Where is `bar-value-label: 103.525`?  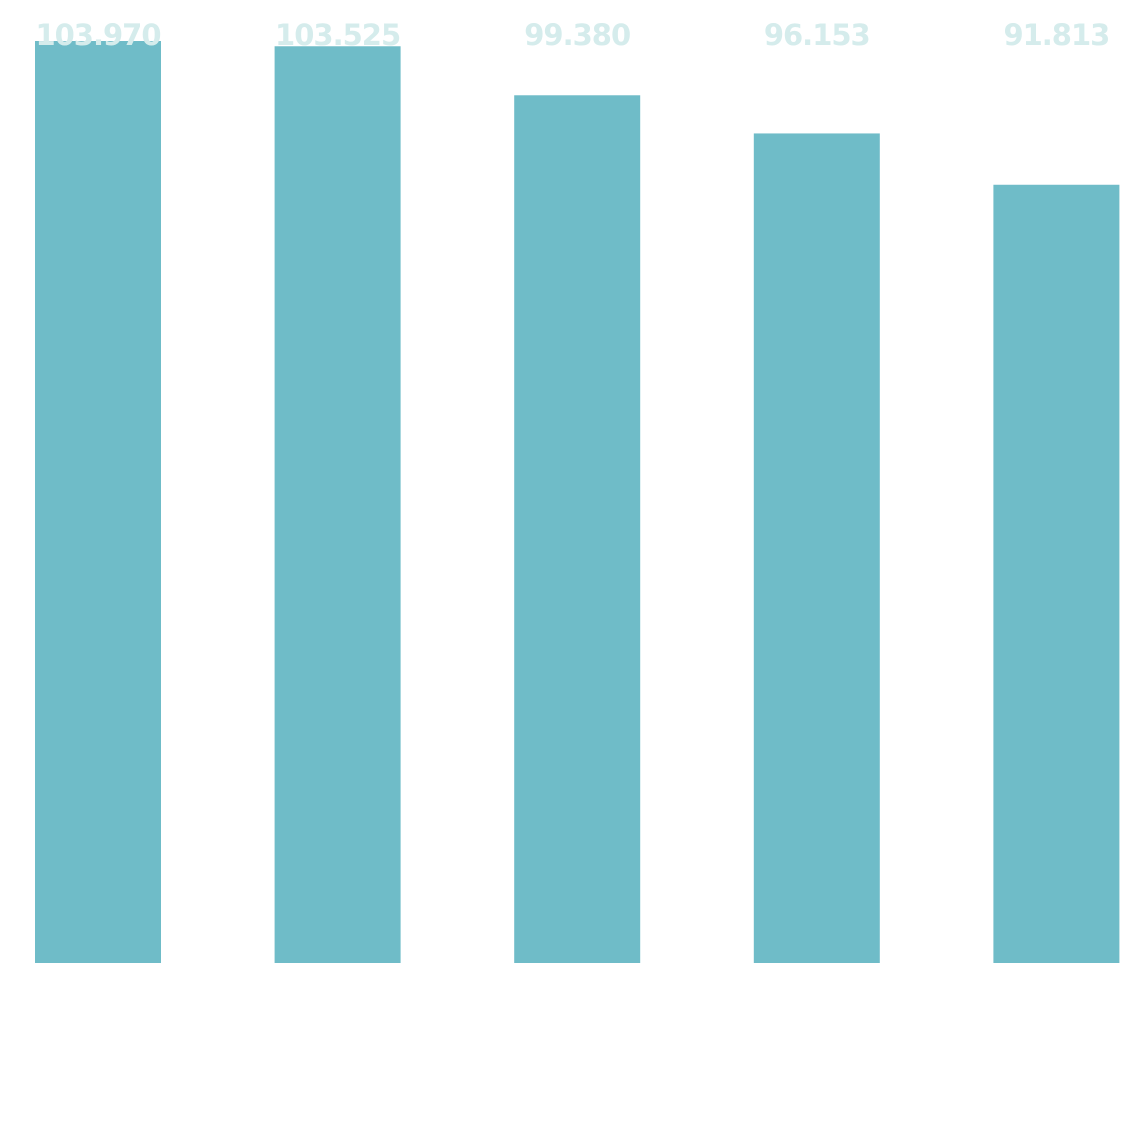
bar-value-label: 103.525 is located at coordinates (337, 35).